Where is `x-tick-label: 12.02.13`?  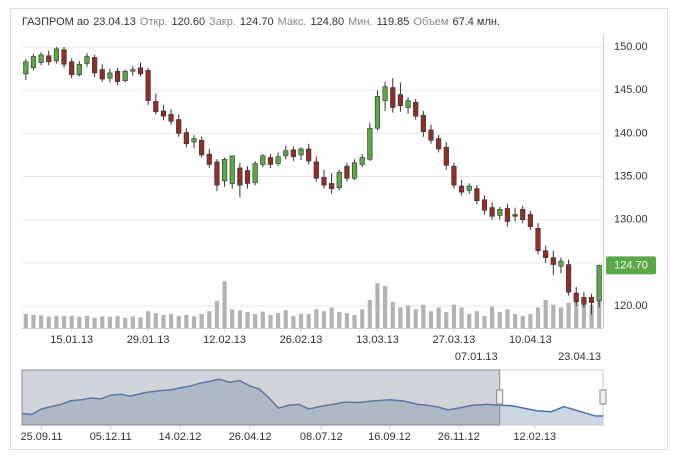 x-tick-label: 12.02.13 is located at coordinates (224, 340).